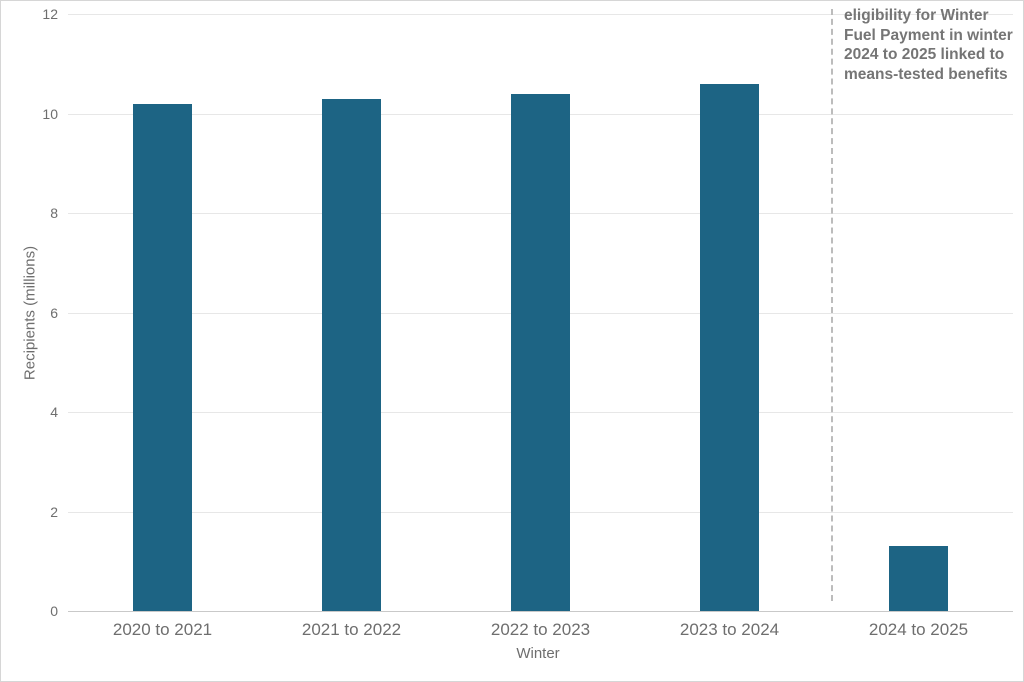 The height and width of the screenshot is (682, 1024). Describe the element at coordinates (832, 305) in the screenshot. I see `event-divider-dashed-line` at that location.